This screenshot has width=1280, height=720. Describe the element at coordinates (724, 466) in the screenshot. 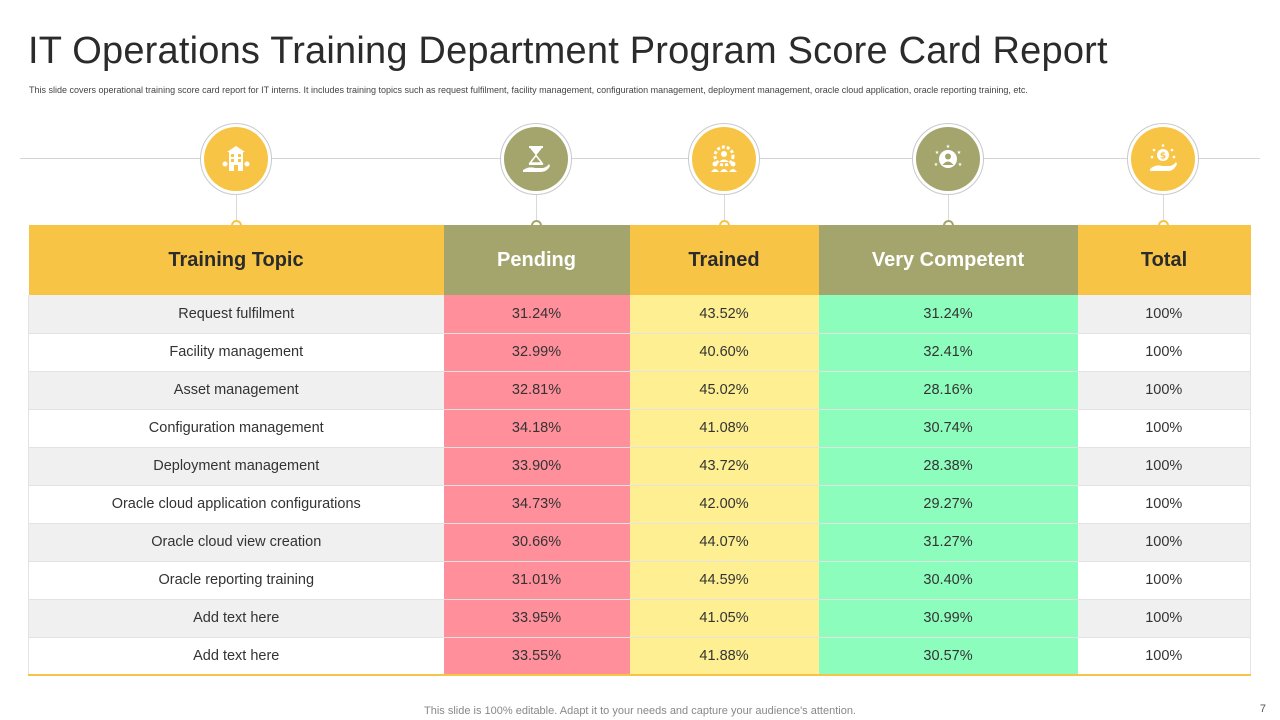

I see `cell-trained: 43.72%` at that location.